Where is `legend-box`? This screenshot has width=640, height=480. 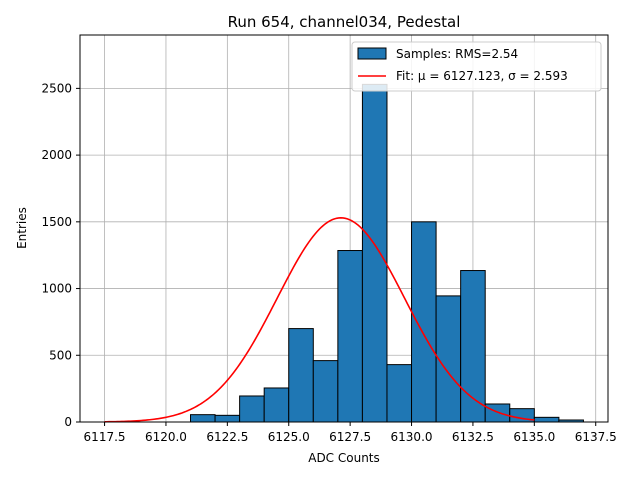
legend-box is located at coordinates (476, 66).